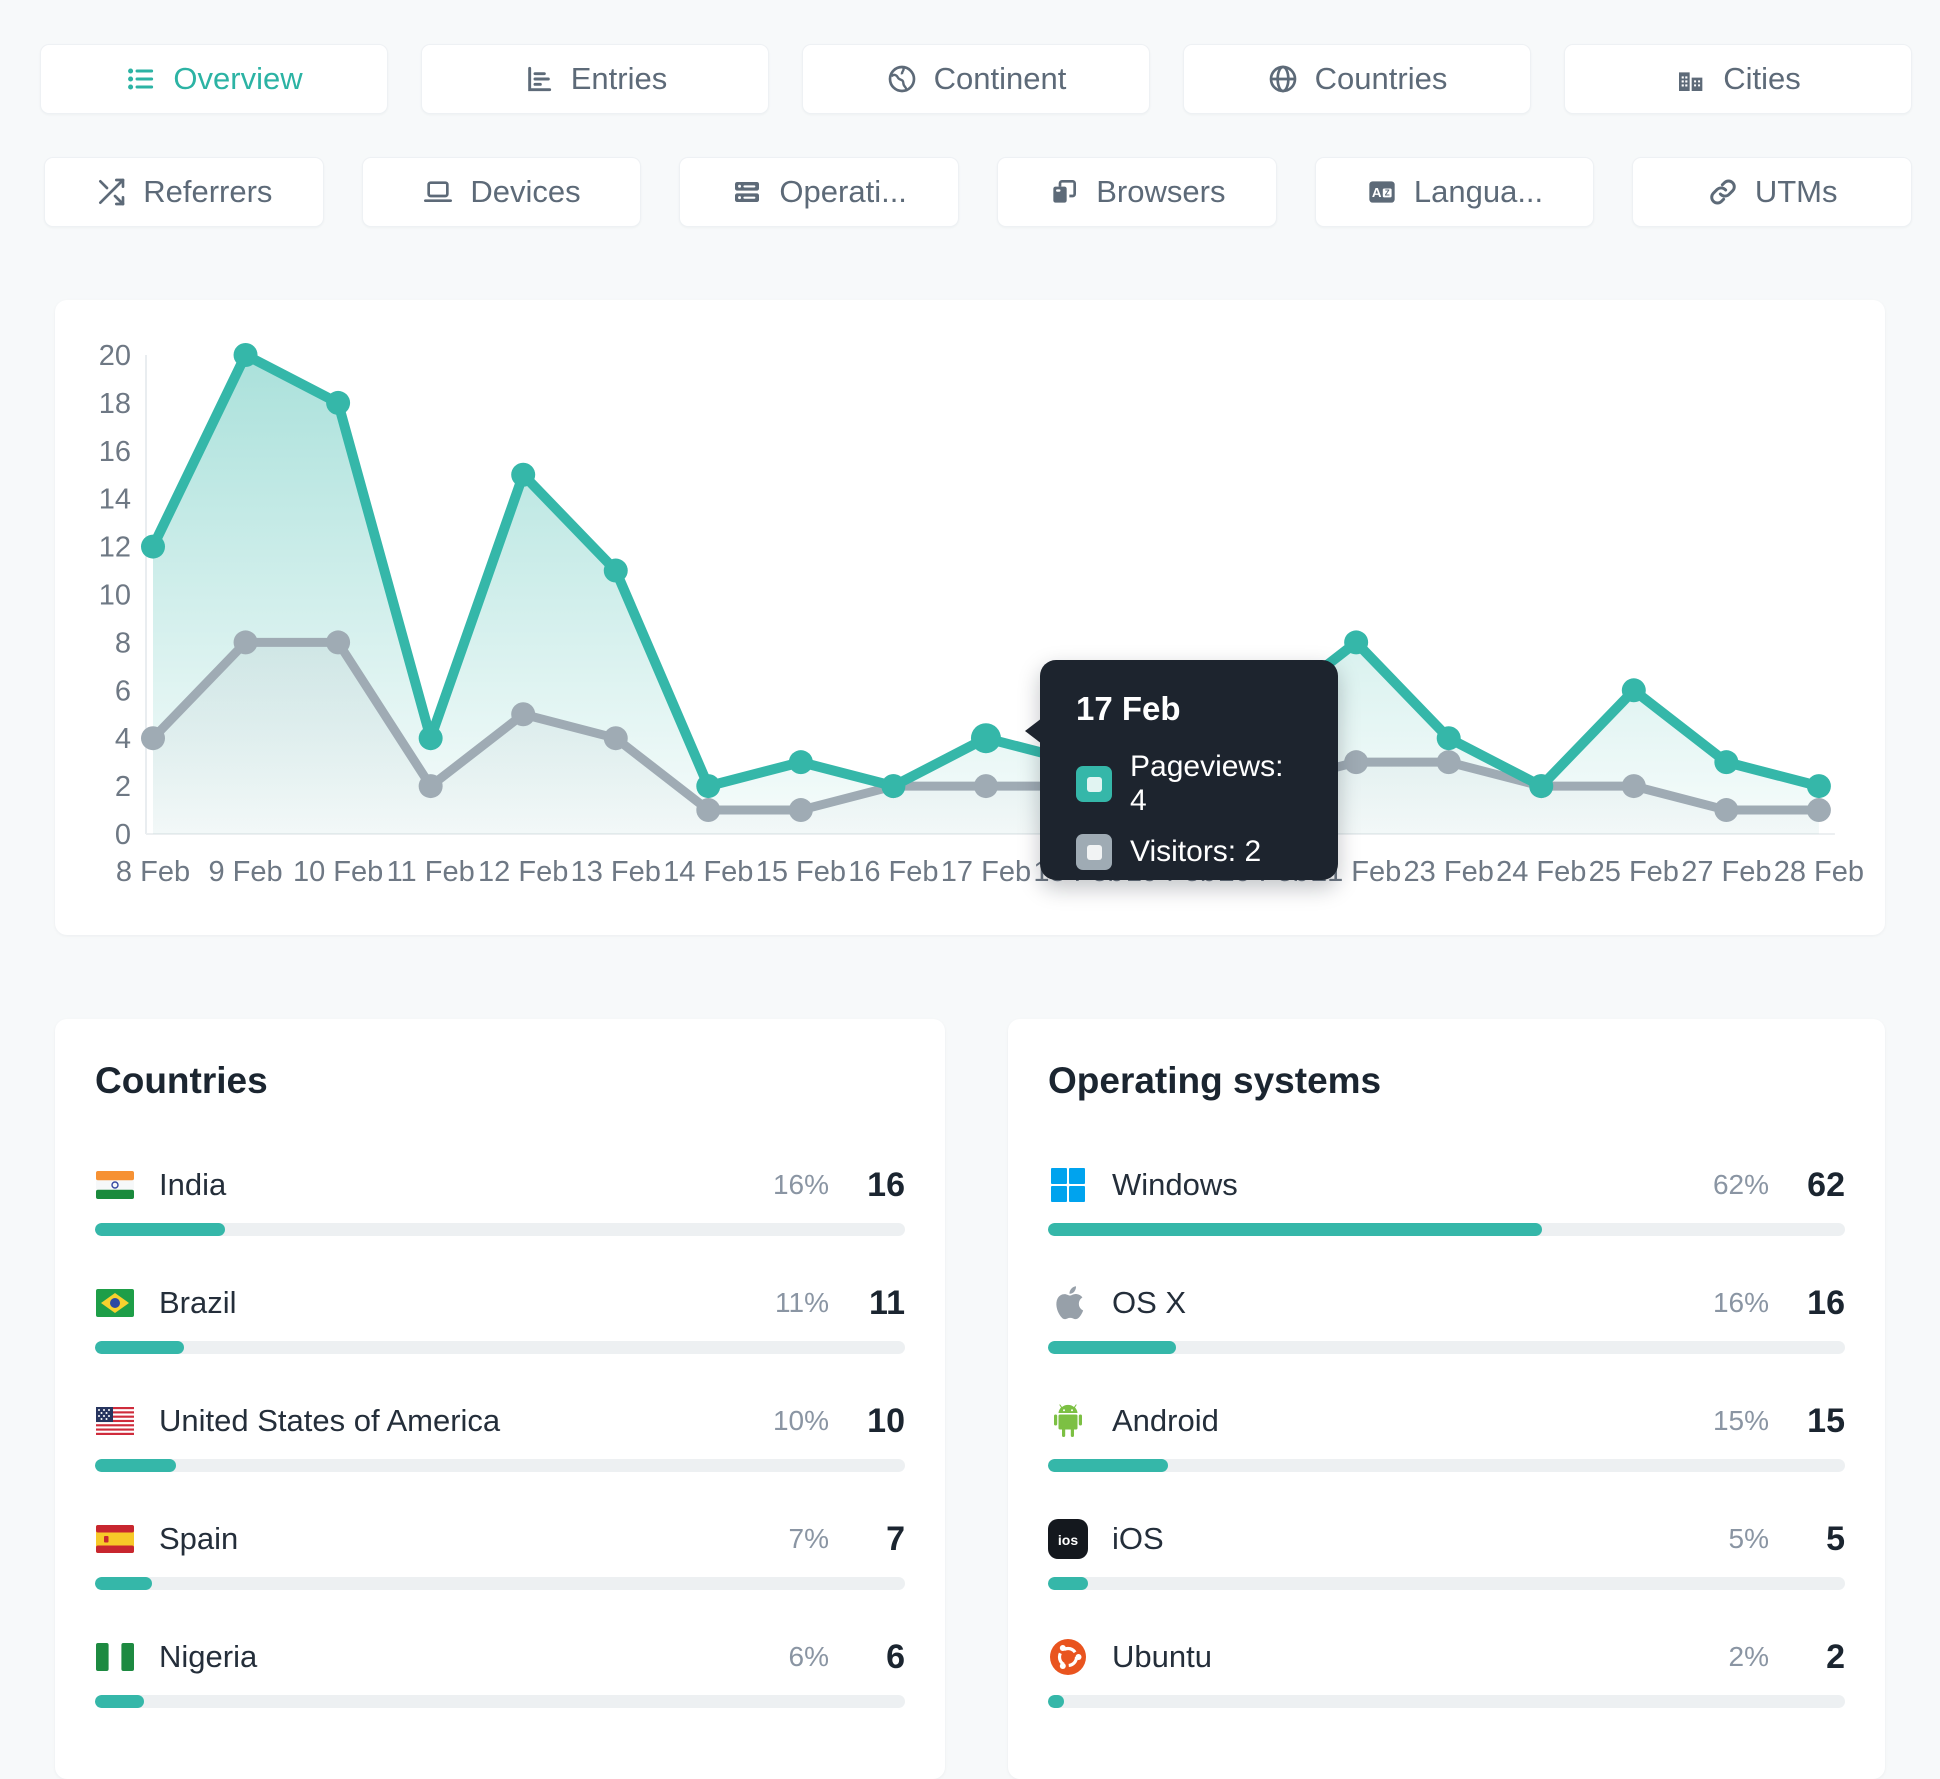  What do you see at coordinates (800, 1420) in the screenshot?
I see `country-percent: 10%` at bounding box center [800, 1420].